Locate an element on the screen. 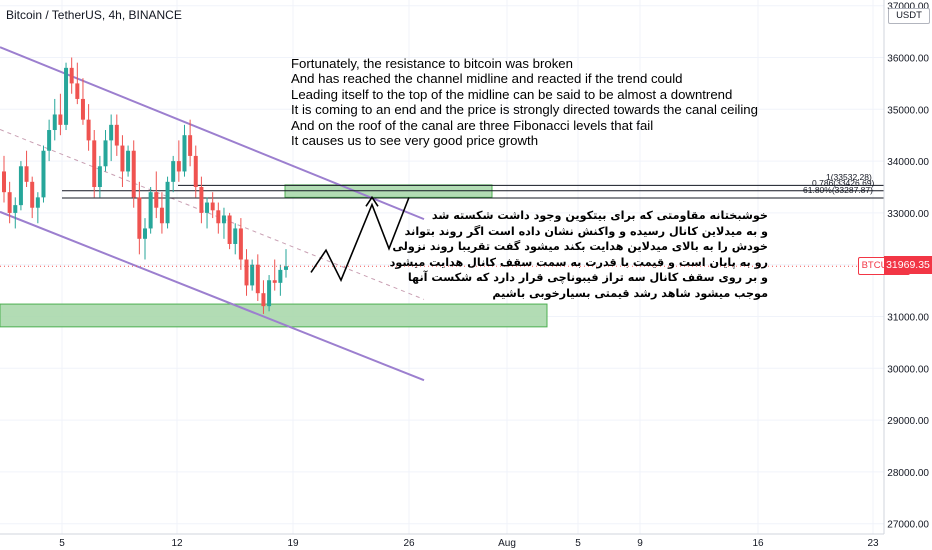 The height and width of the screenshot is (550, 932). fib-label-0786: 0.786(33426.69) is located at coordinates (843, 183).